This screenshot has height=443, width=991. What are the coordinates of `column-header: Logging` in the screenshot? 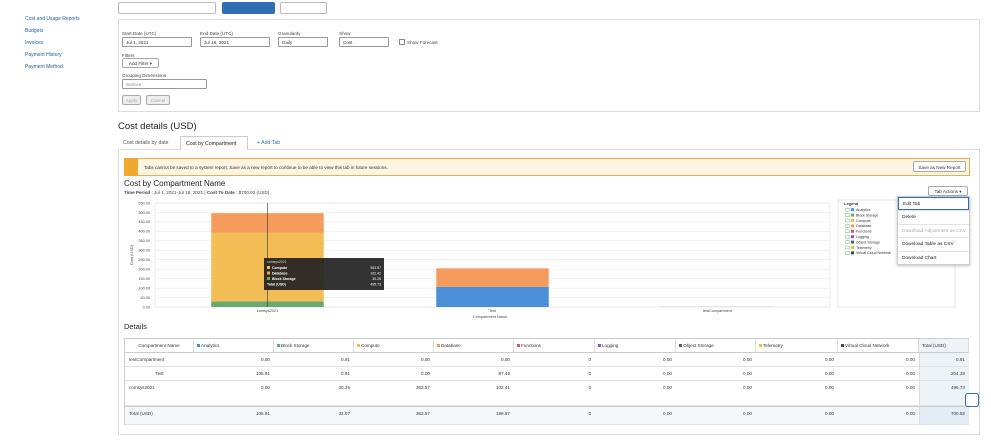 It's located at (635, 346).